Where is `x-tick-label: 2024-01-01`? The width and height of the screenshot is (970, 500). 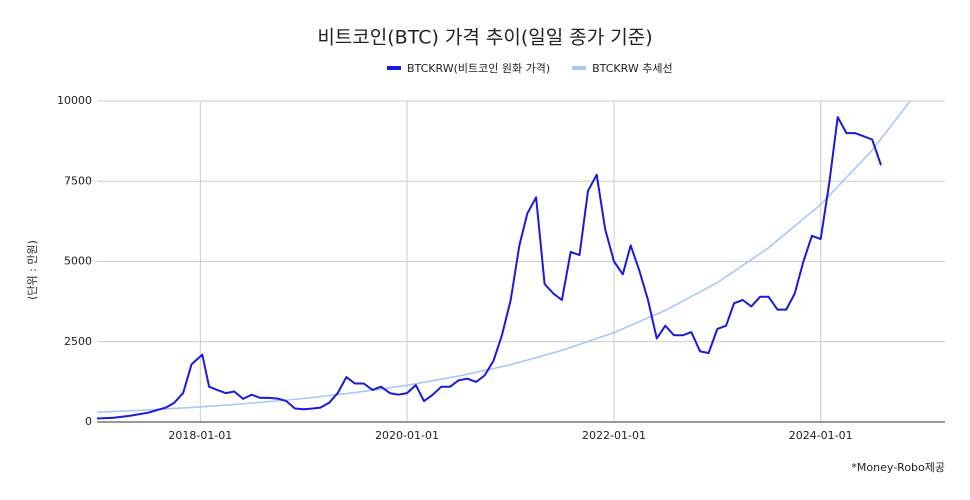
x-tick-label: 2024-01-01 is located at coordinates (821, 435).